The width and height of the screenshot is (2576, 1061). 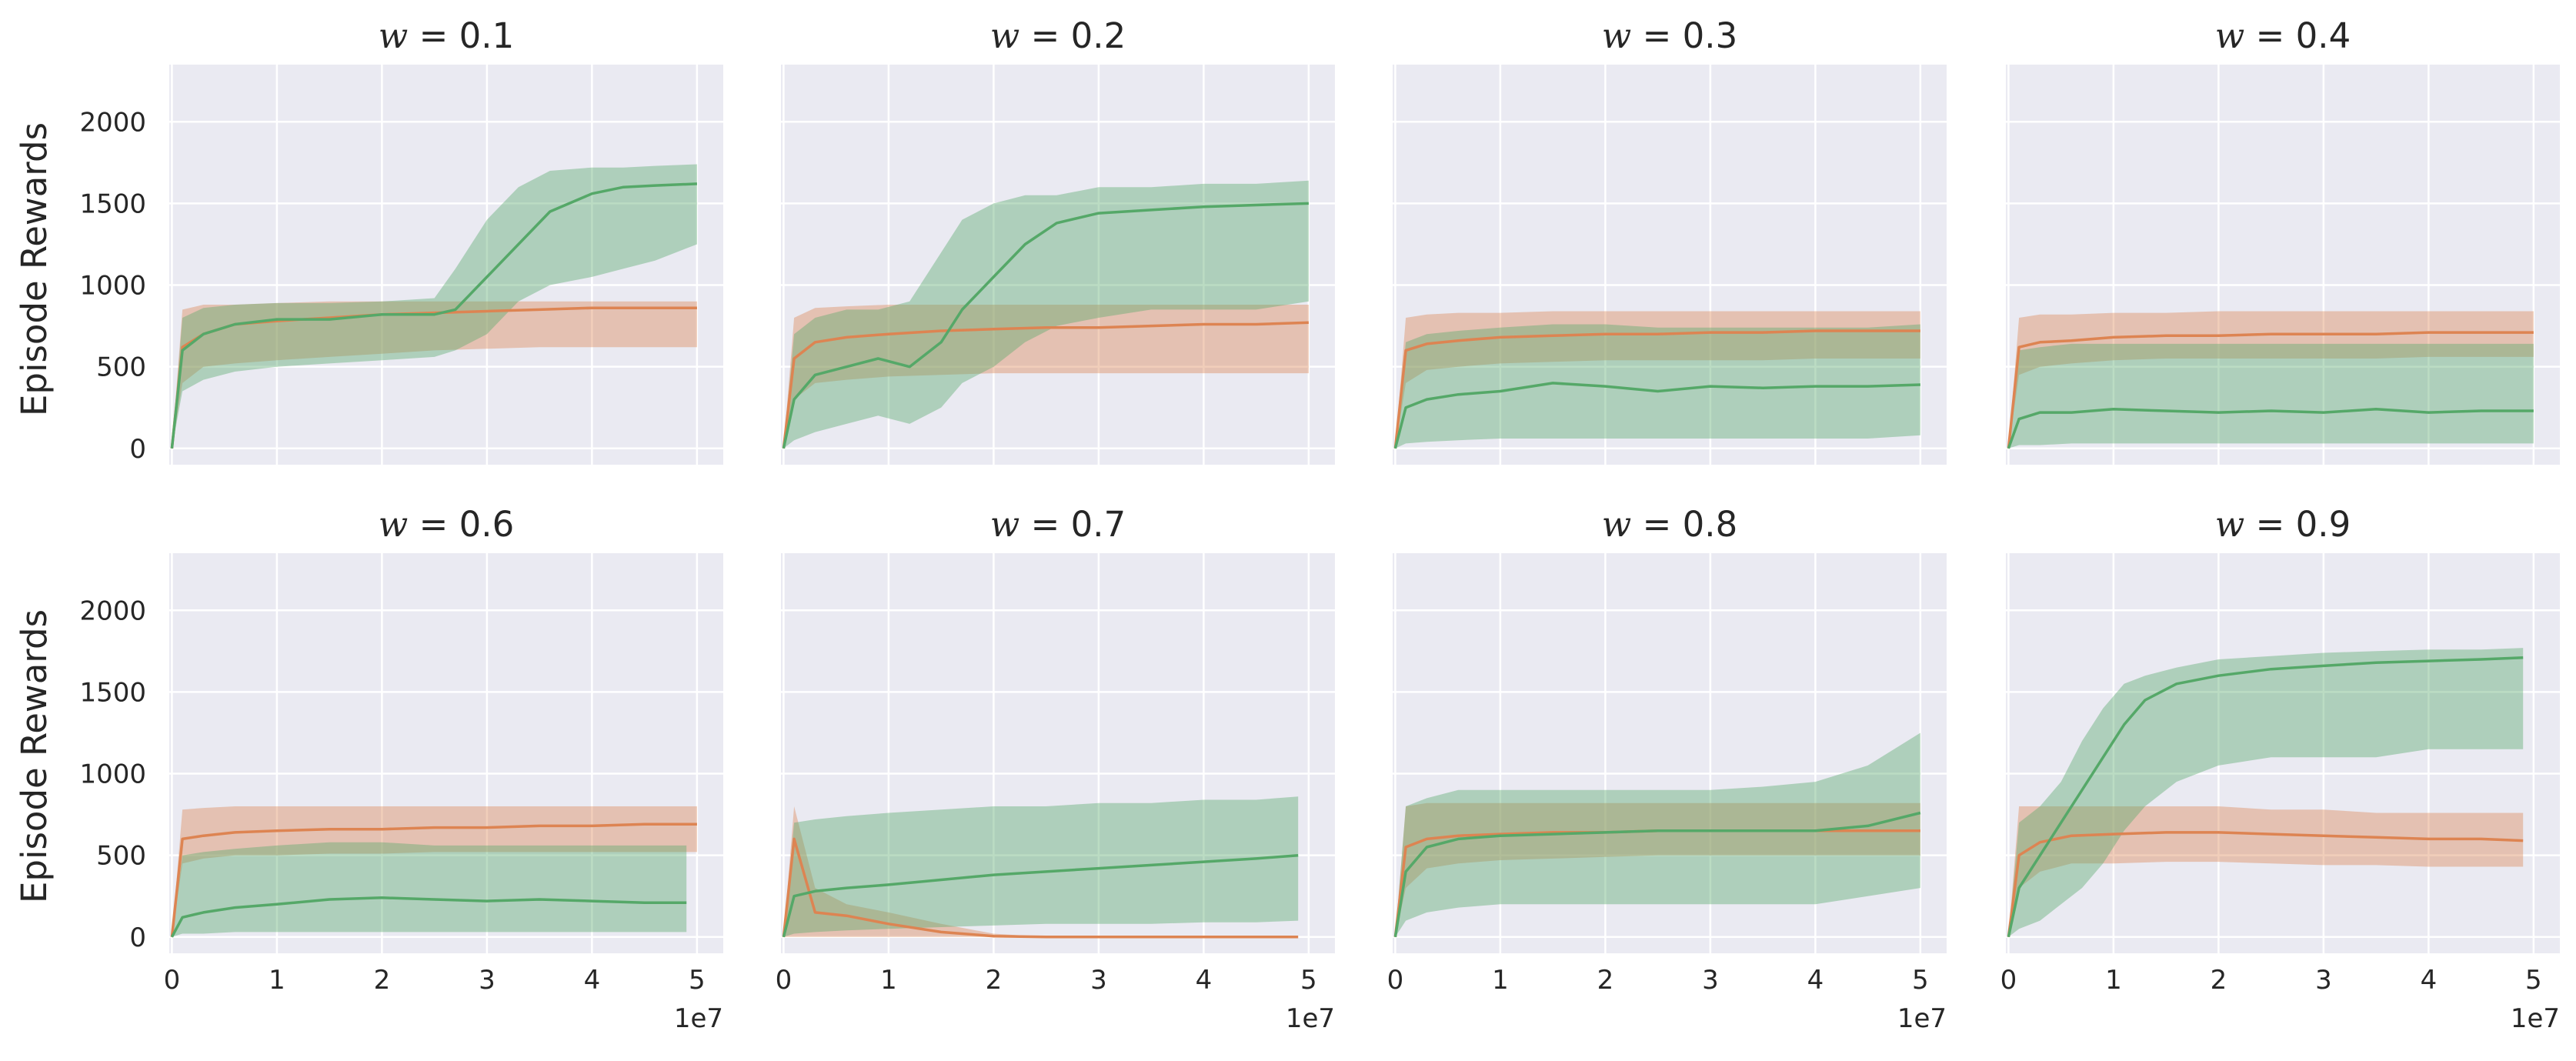 I want to click on subplot-0.8: w = 0.8 0 1 2 3 4 5 1e7, so click(x=1667, y=769).